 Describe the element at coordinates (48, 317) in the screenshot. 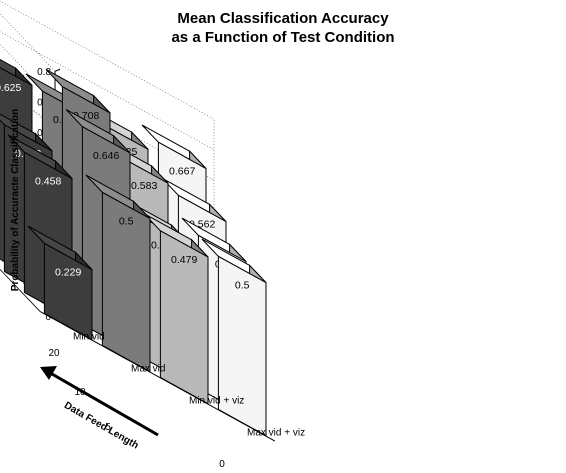

I see `y-tick-label: 0` at that location.